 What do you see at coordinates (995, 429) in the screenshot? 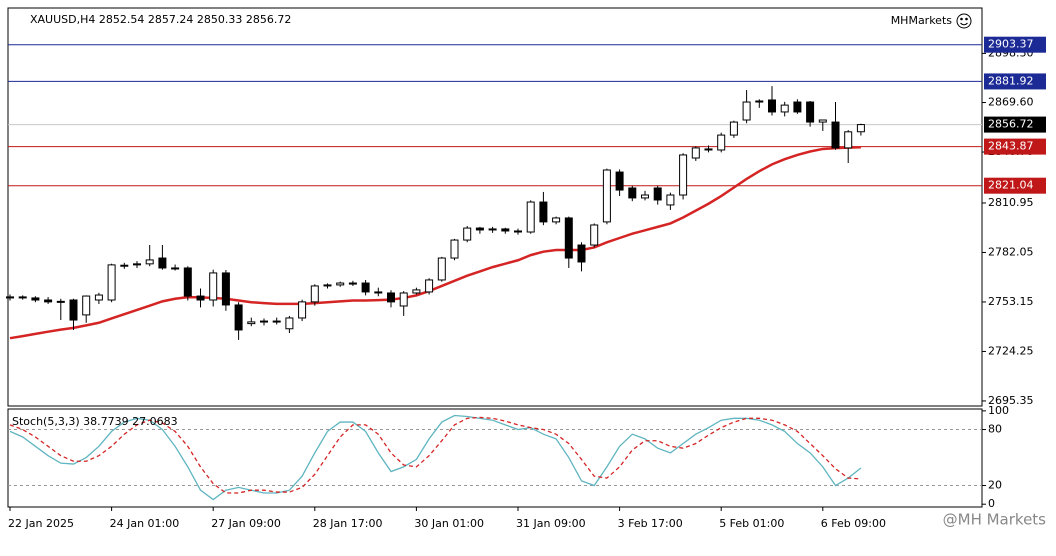
I see `y-tick-label: 80` at bounding box center [995, 429].